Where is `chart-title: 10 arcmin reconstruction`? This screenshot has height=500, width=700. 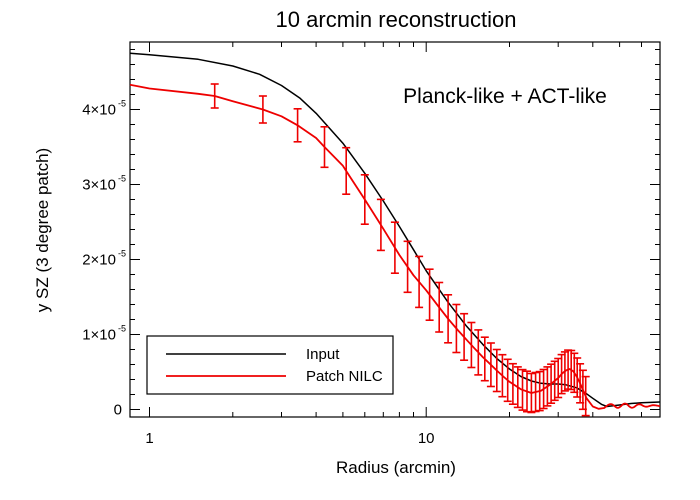
chart-title: 10 arcmin reconstruction is located at coordinates (396, 19).